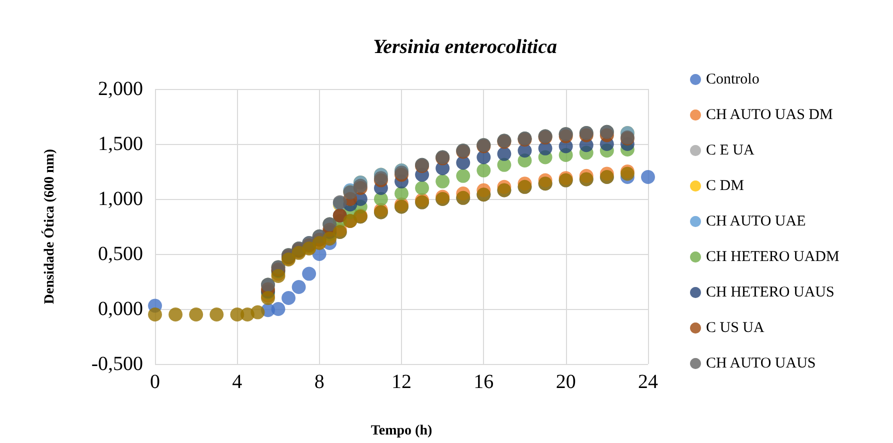 This screenshot has height=443, width=893. I want to click on x-tick-label: 24, so click(648, 382).